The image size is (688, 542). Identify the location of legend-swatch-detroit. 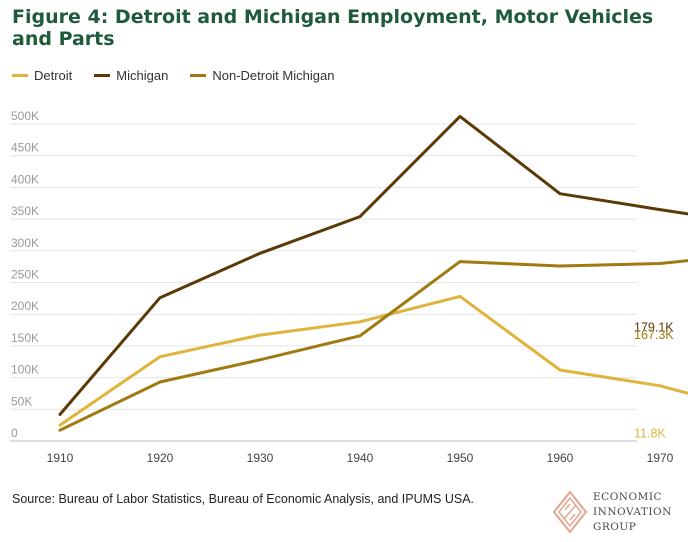
(20, 75).